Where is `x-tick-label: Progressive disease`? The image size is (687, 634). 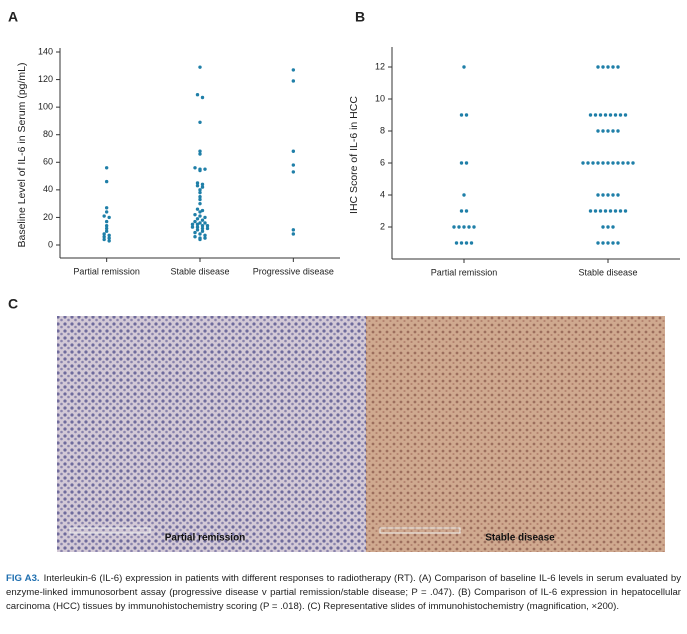 x-tick-label: Progressive disease is located at coordinates (293, 271).